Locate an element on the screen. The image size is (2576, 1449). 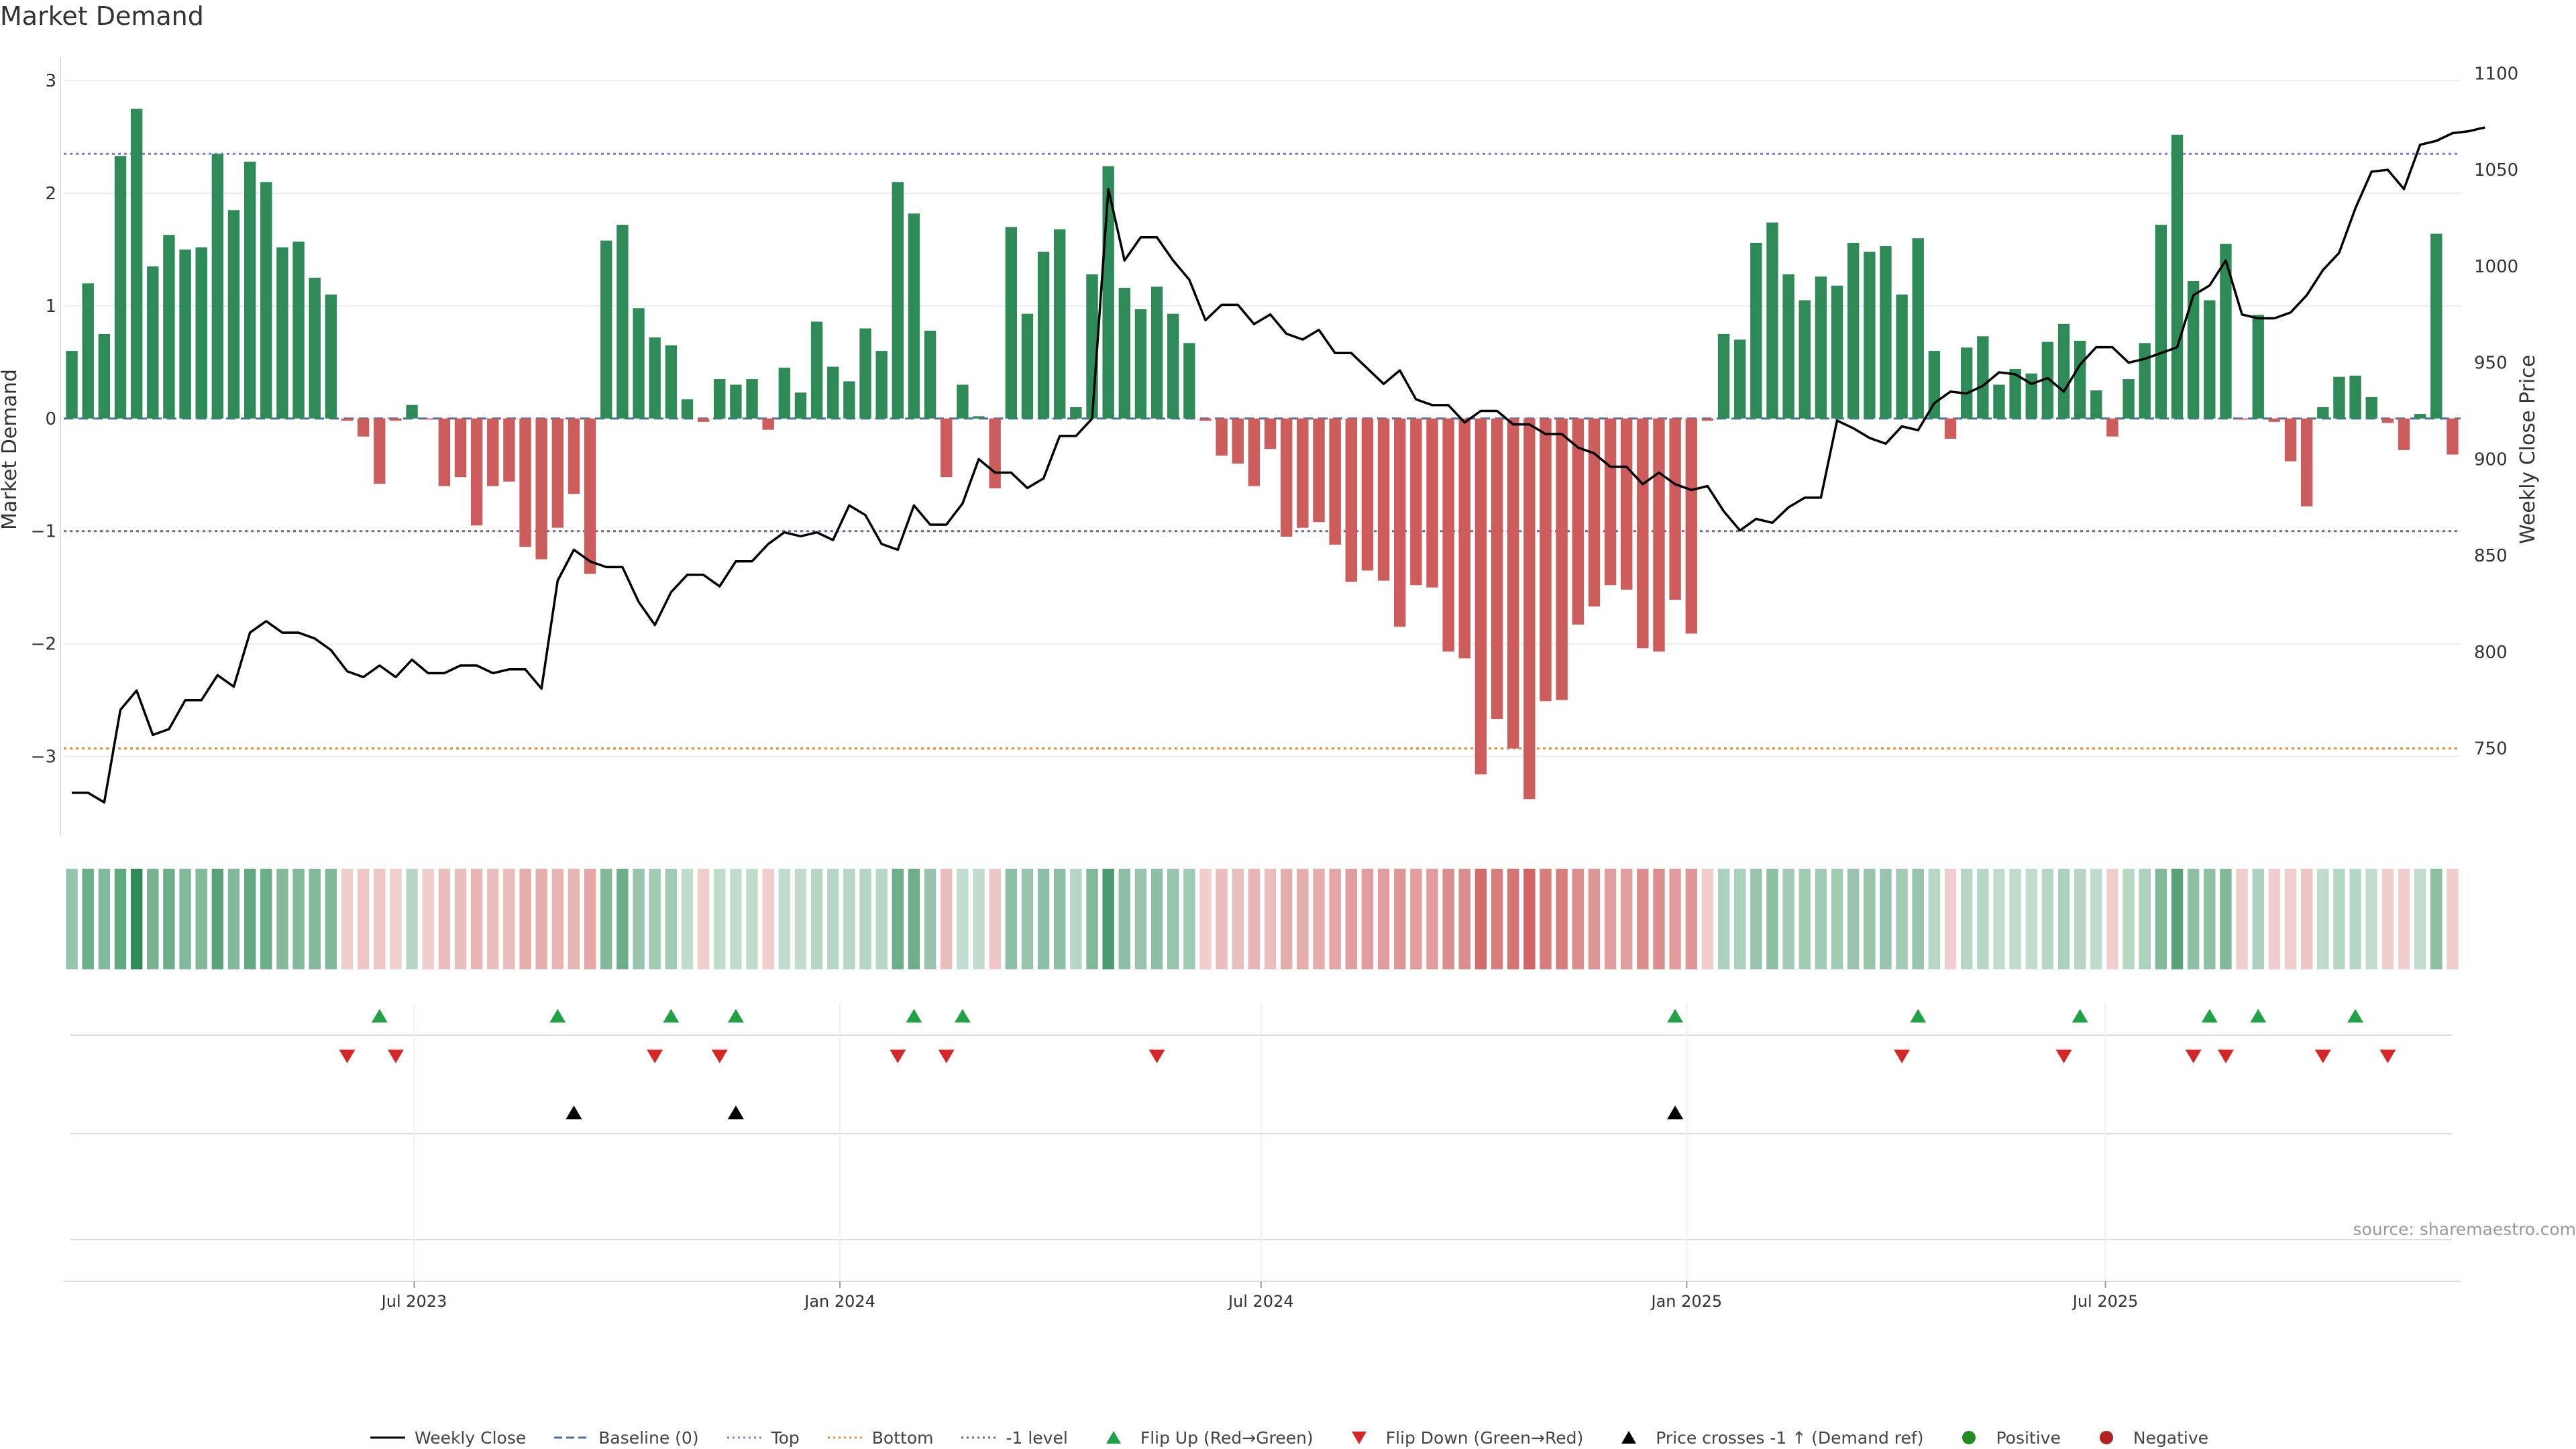
y2-tick-label: 1050 is located at coordinates (2496, 170).